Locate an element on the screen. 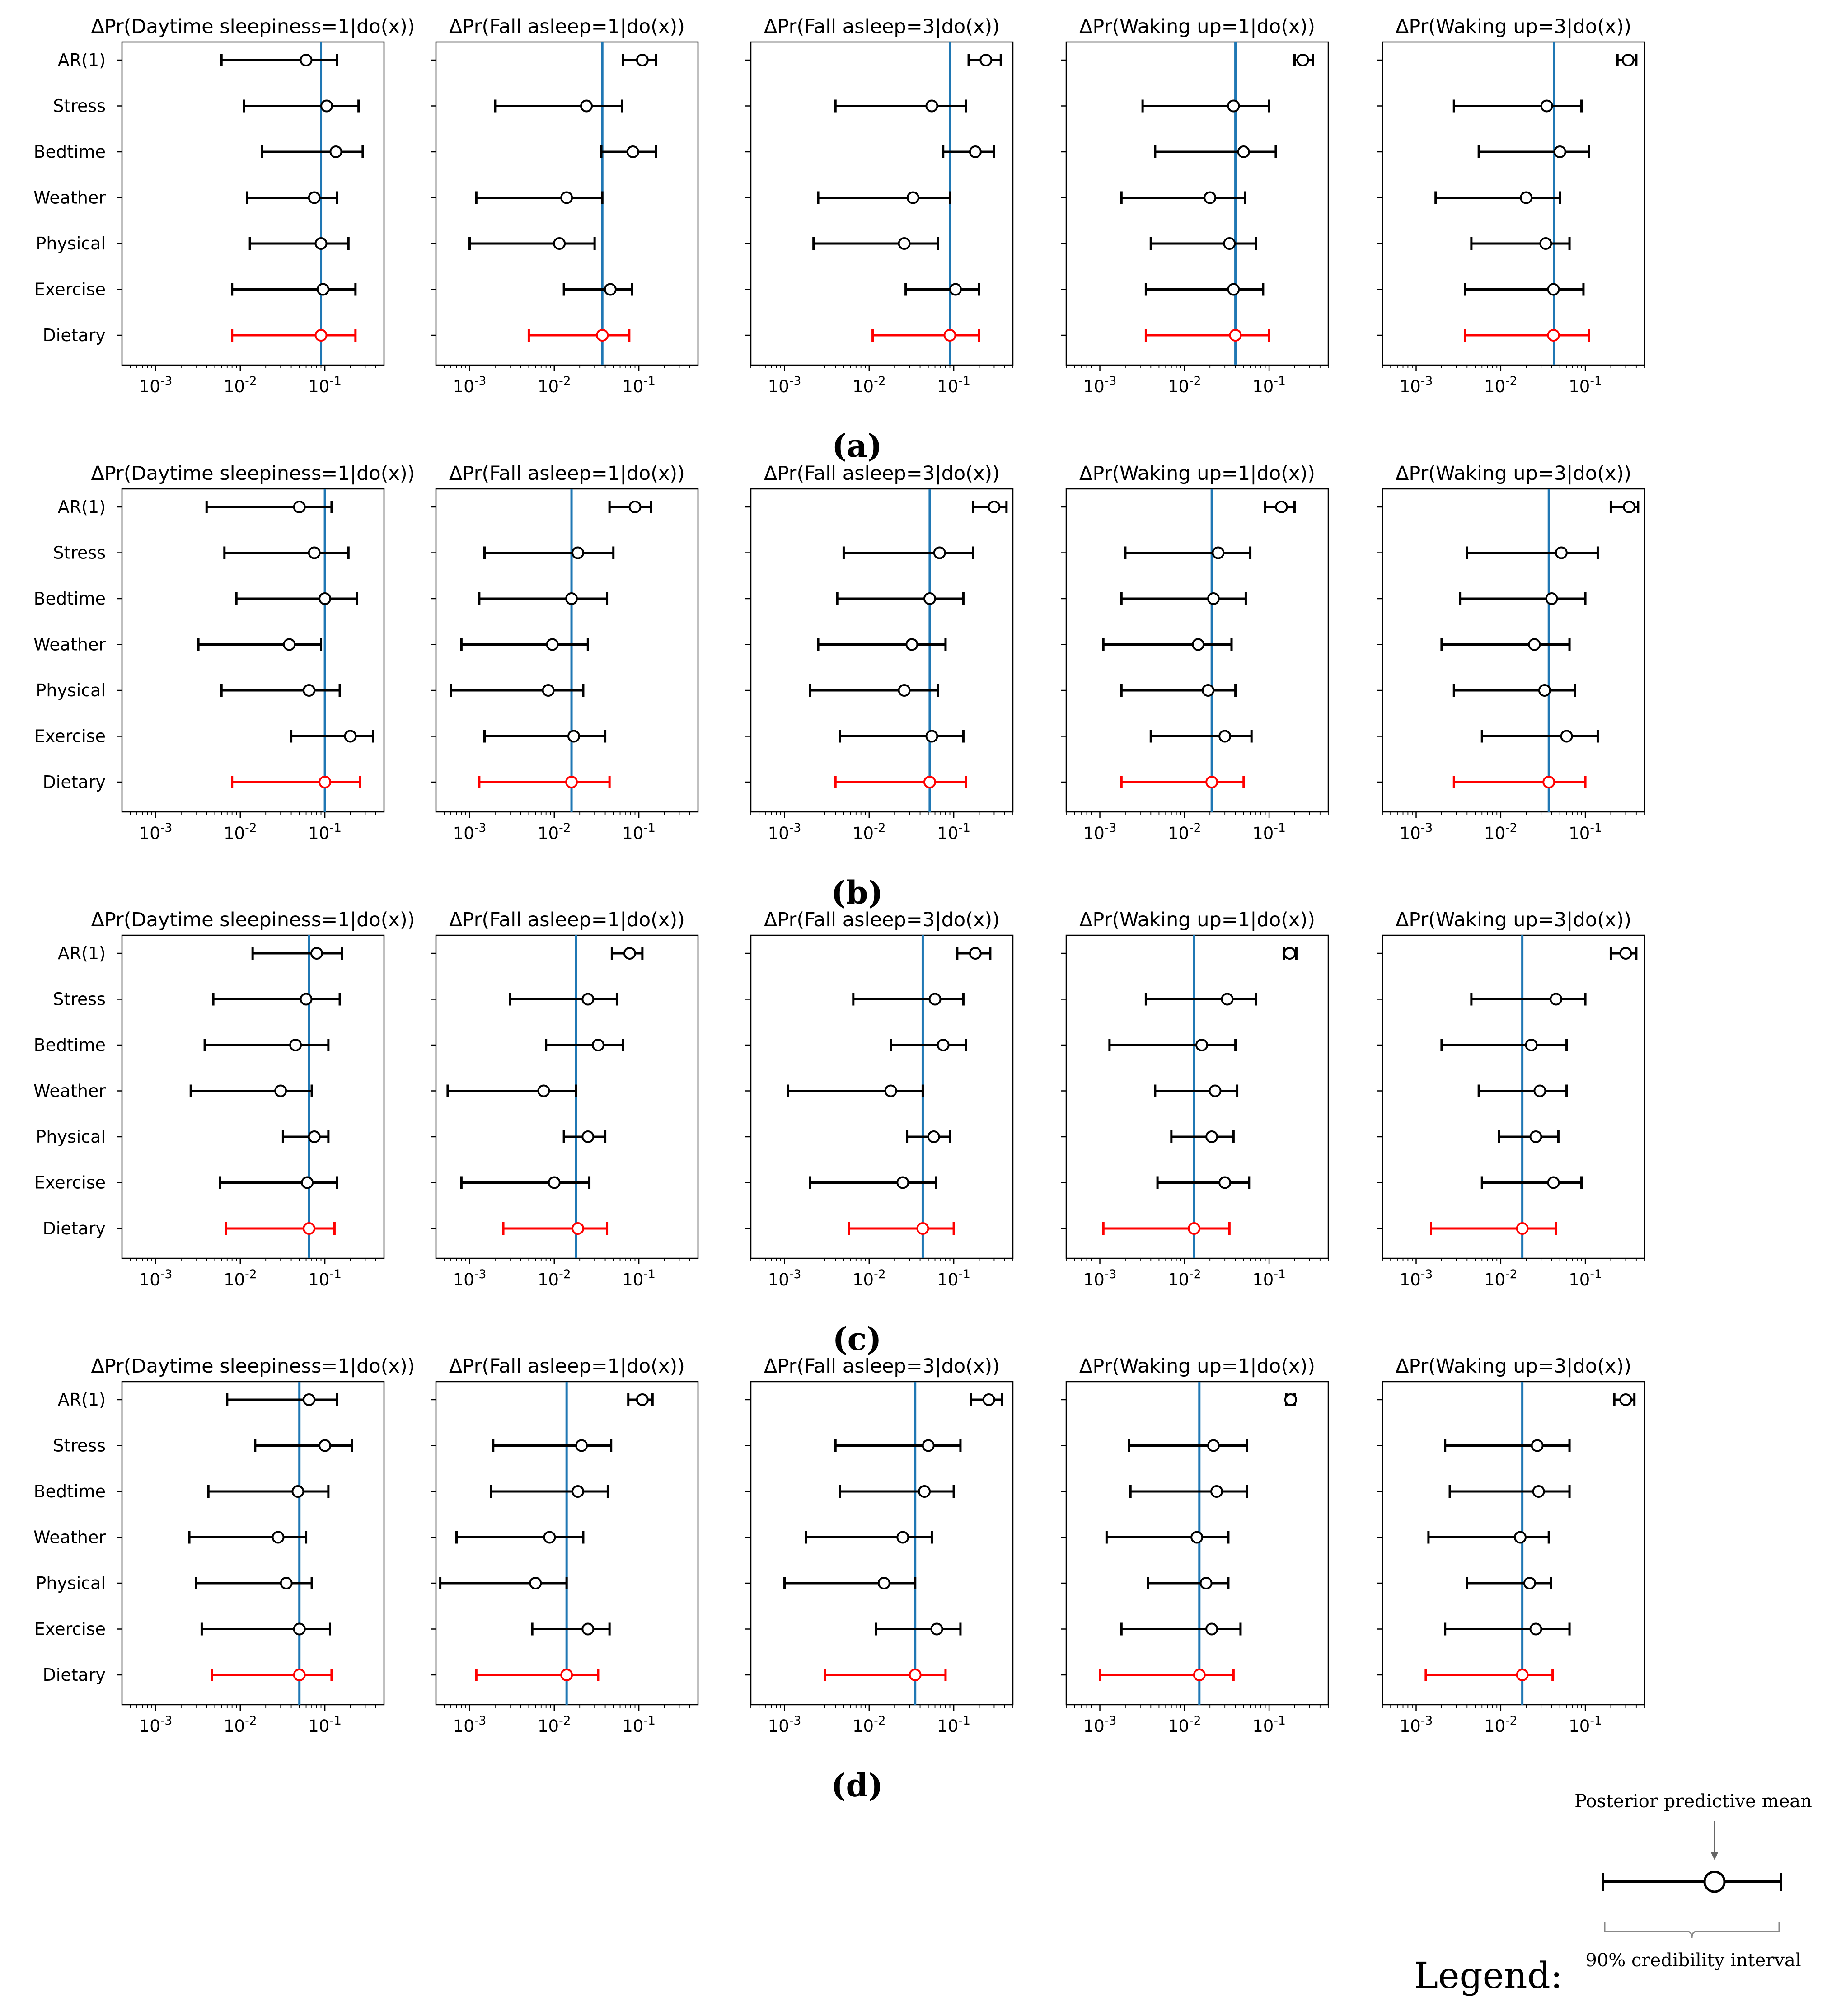  category-label: AR(1) is located at coordinates (82, 60).